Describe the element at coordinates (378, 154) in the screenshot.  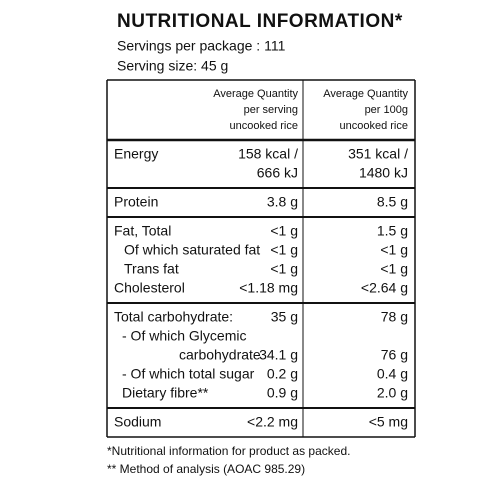
I see `per-100g-value: 351 kcal /` at that location.